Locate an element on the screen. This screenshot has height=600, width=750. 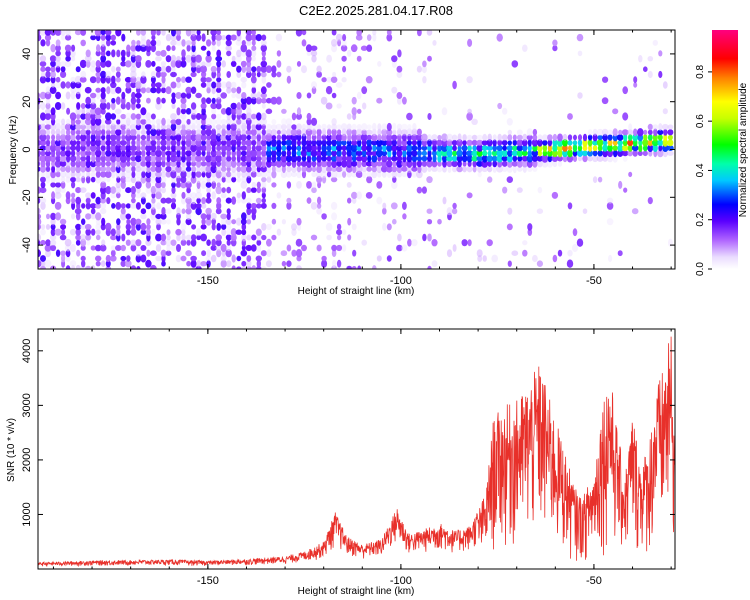
snr-x-label: Height of straight line (km) is located at coordinates (356, 591).